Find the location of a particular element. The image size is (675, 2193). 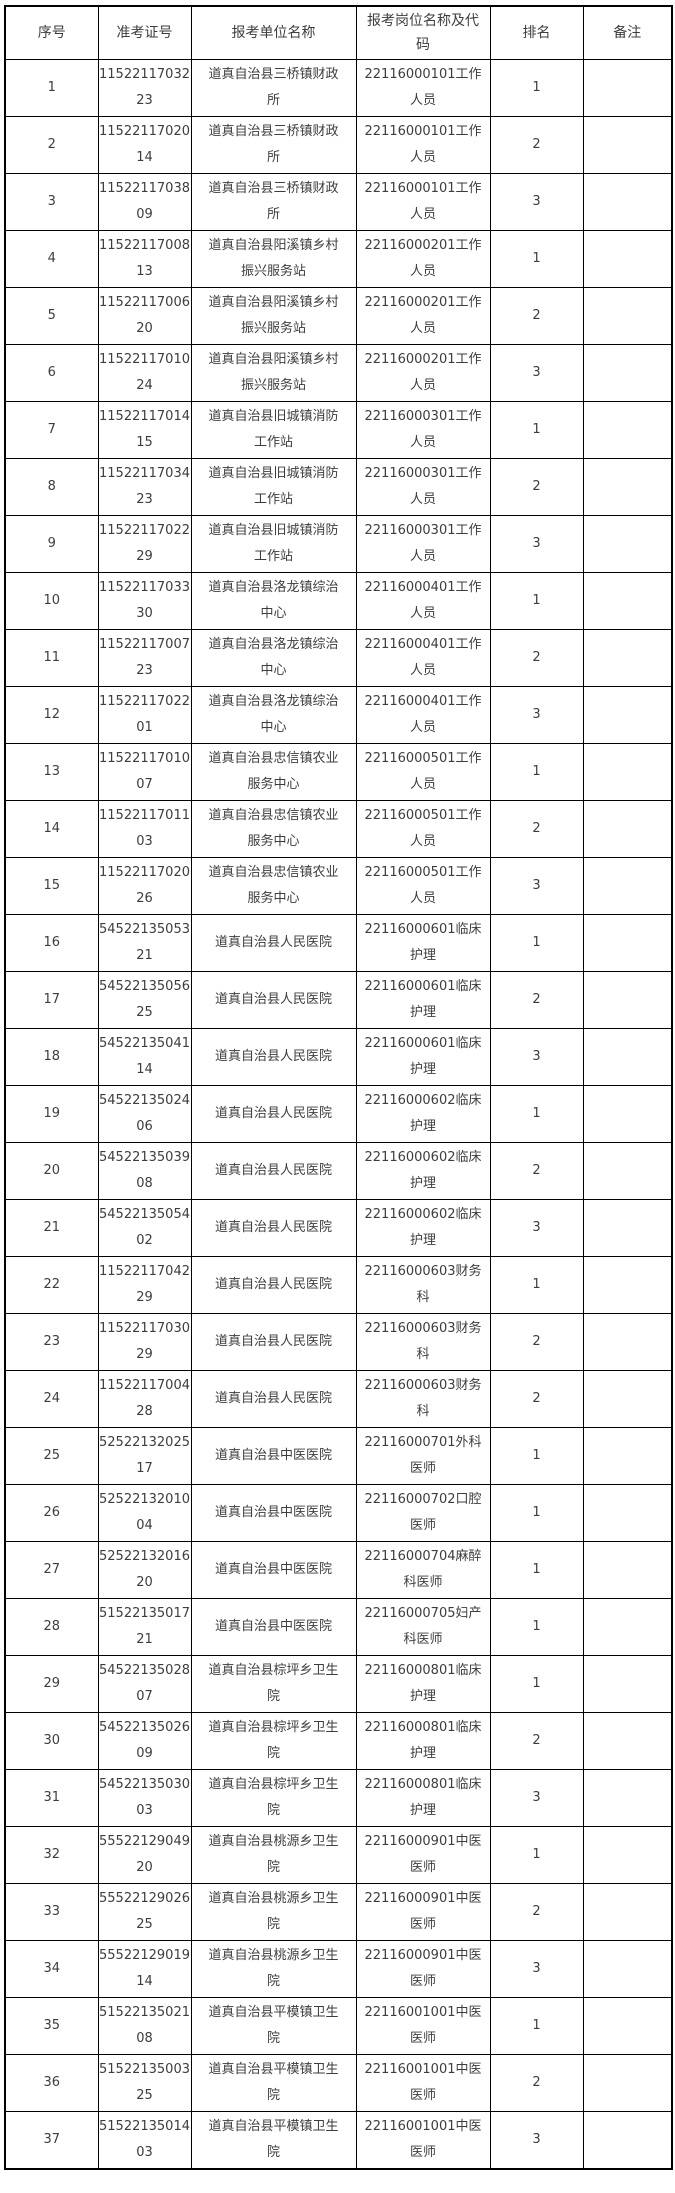

unit-name-cell: 道真自治县旧城镇消防工作站 is located at coordinates (273, 430).